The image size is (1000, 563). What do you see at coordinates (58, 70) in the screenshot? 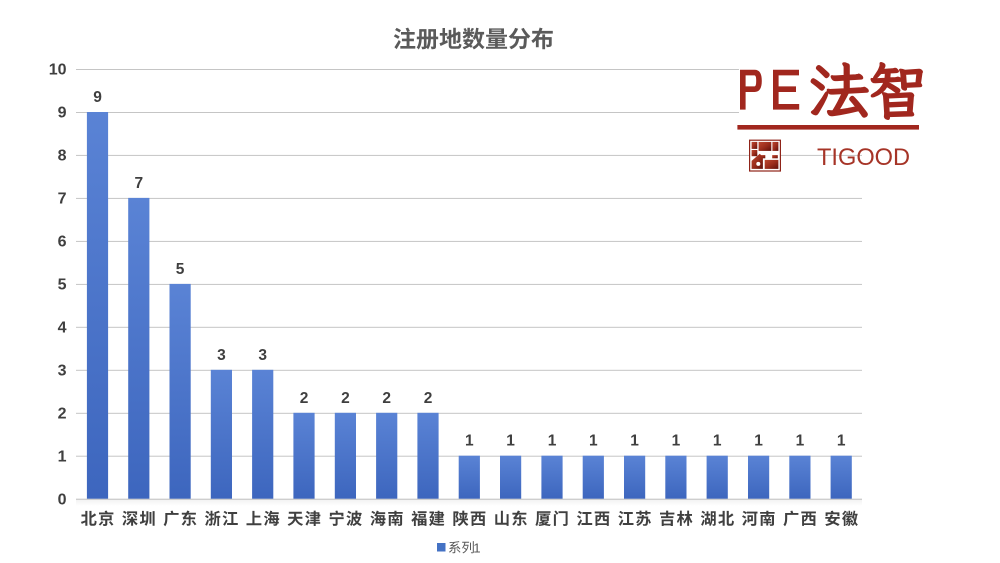
I see `svg-text: 10` at bounding box center [58, 70].